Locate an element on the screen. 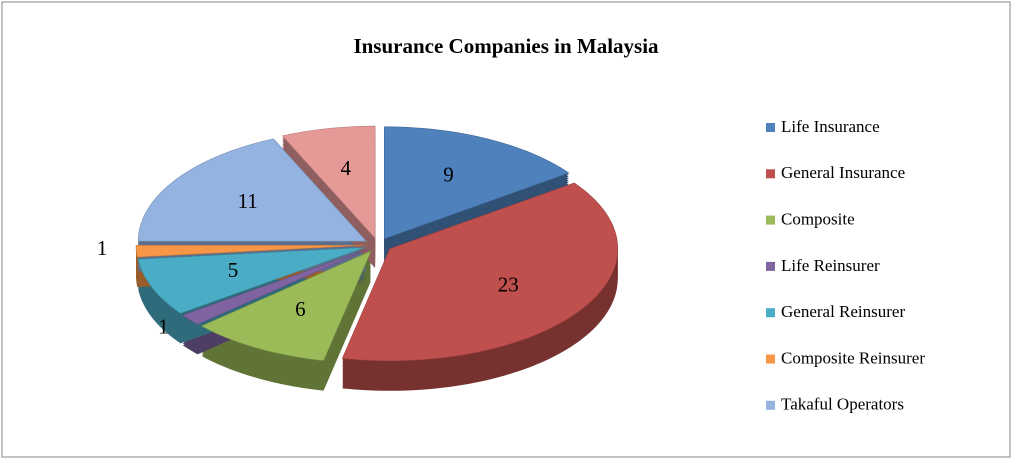  legend-label: Takaful Operators is located at coordinates (842, 404).